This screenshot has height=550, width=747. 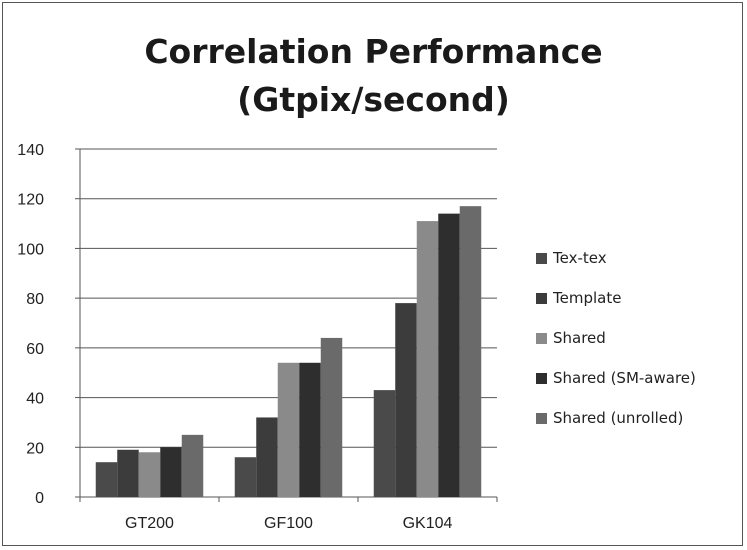 I want to click on y-tick-label: 80, so click(x=35, y=299).